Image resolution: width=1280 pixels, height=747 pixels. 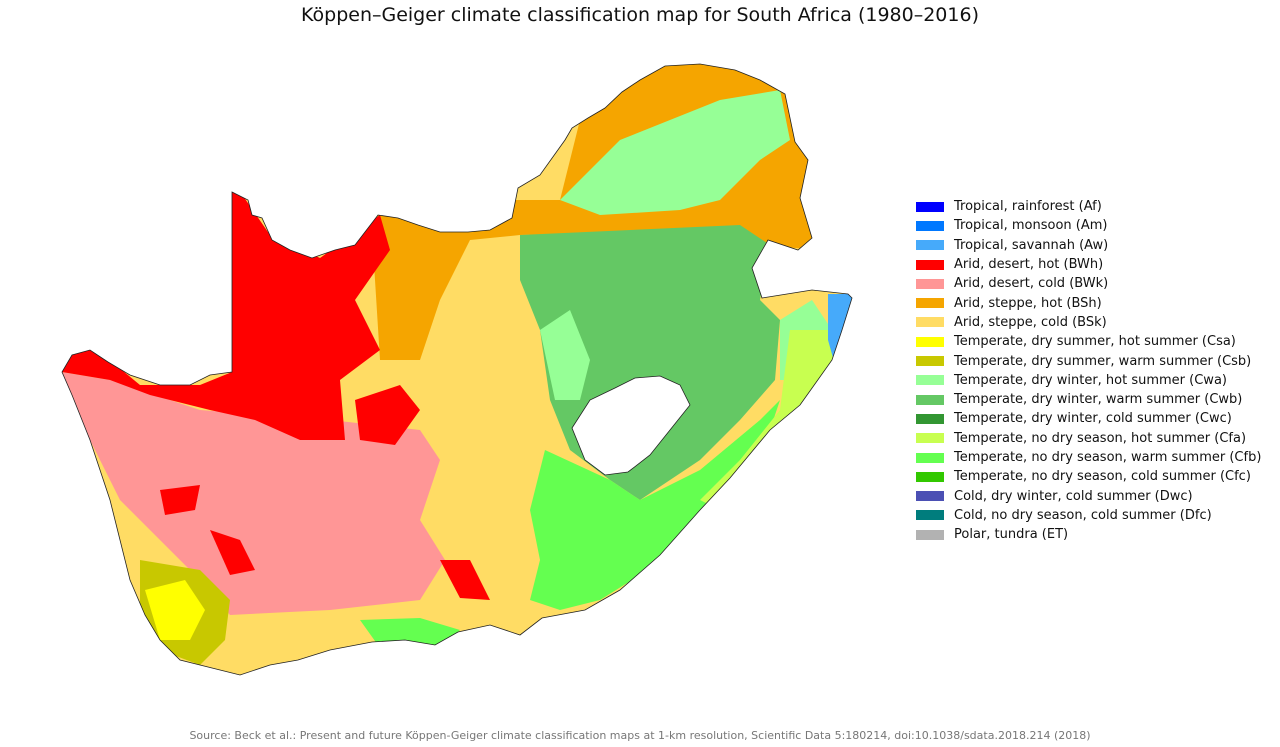 I want to click on region-cfb-south, so click(x=410, y=633).